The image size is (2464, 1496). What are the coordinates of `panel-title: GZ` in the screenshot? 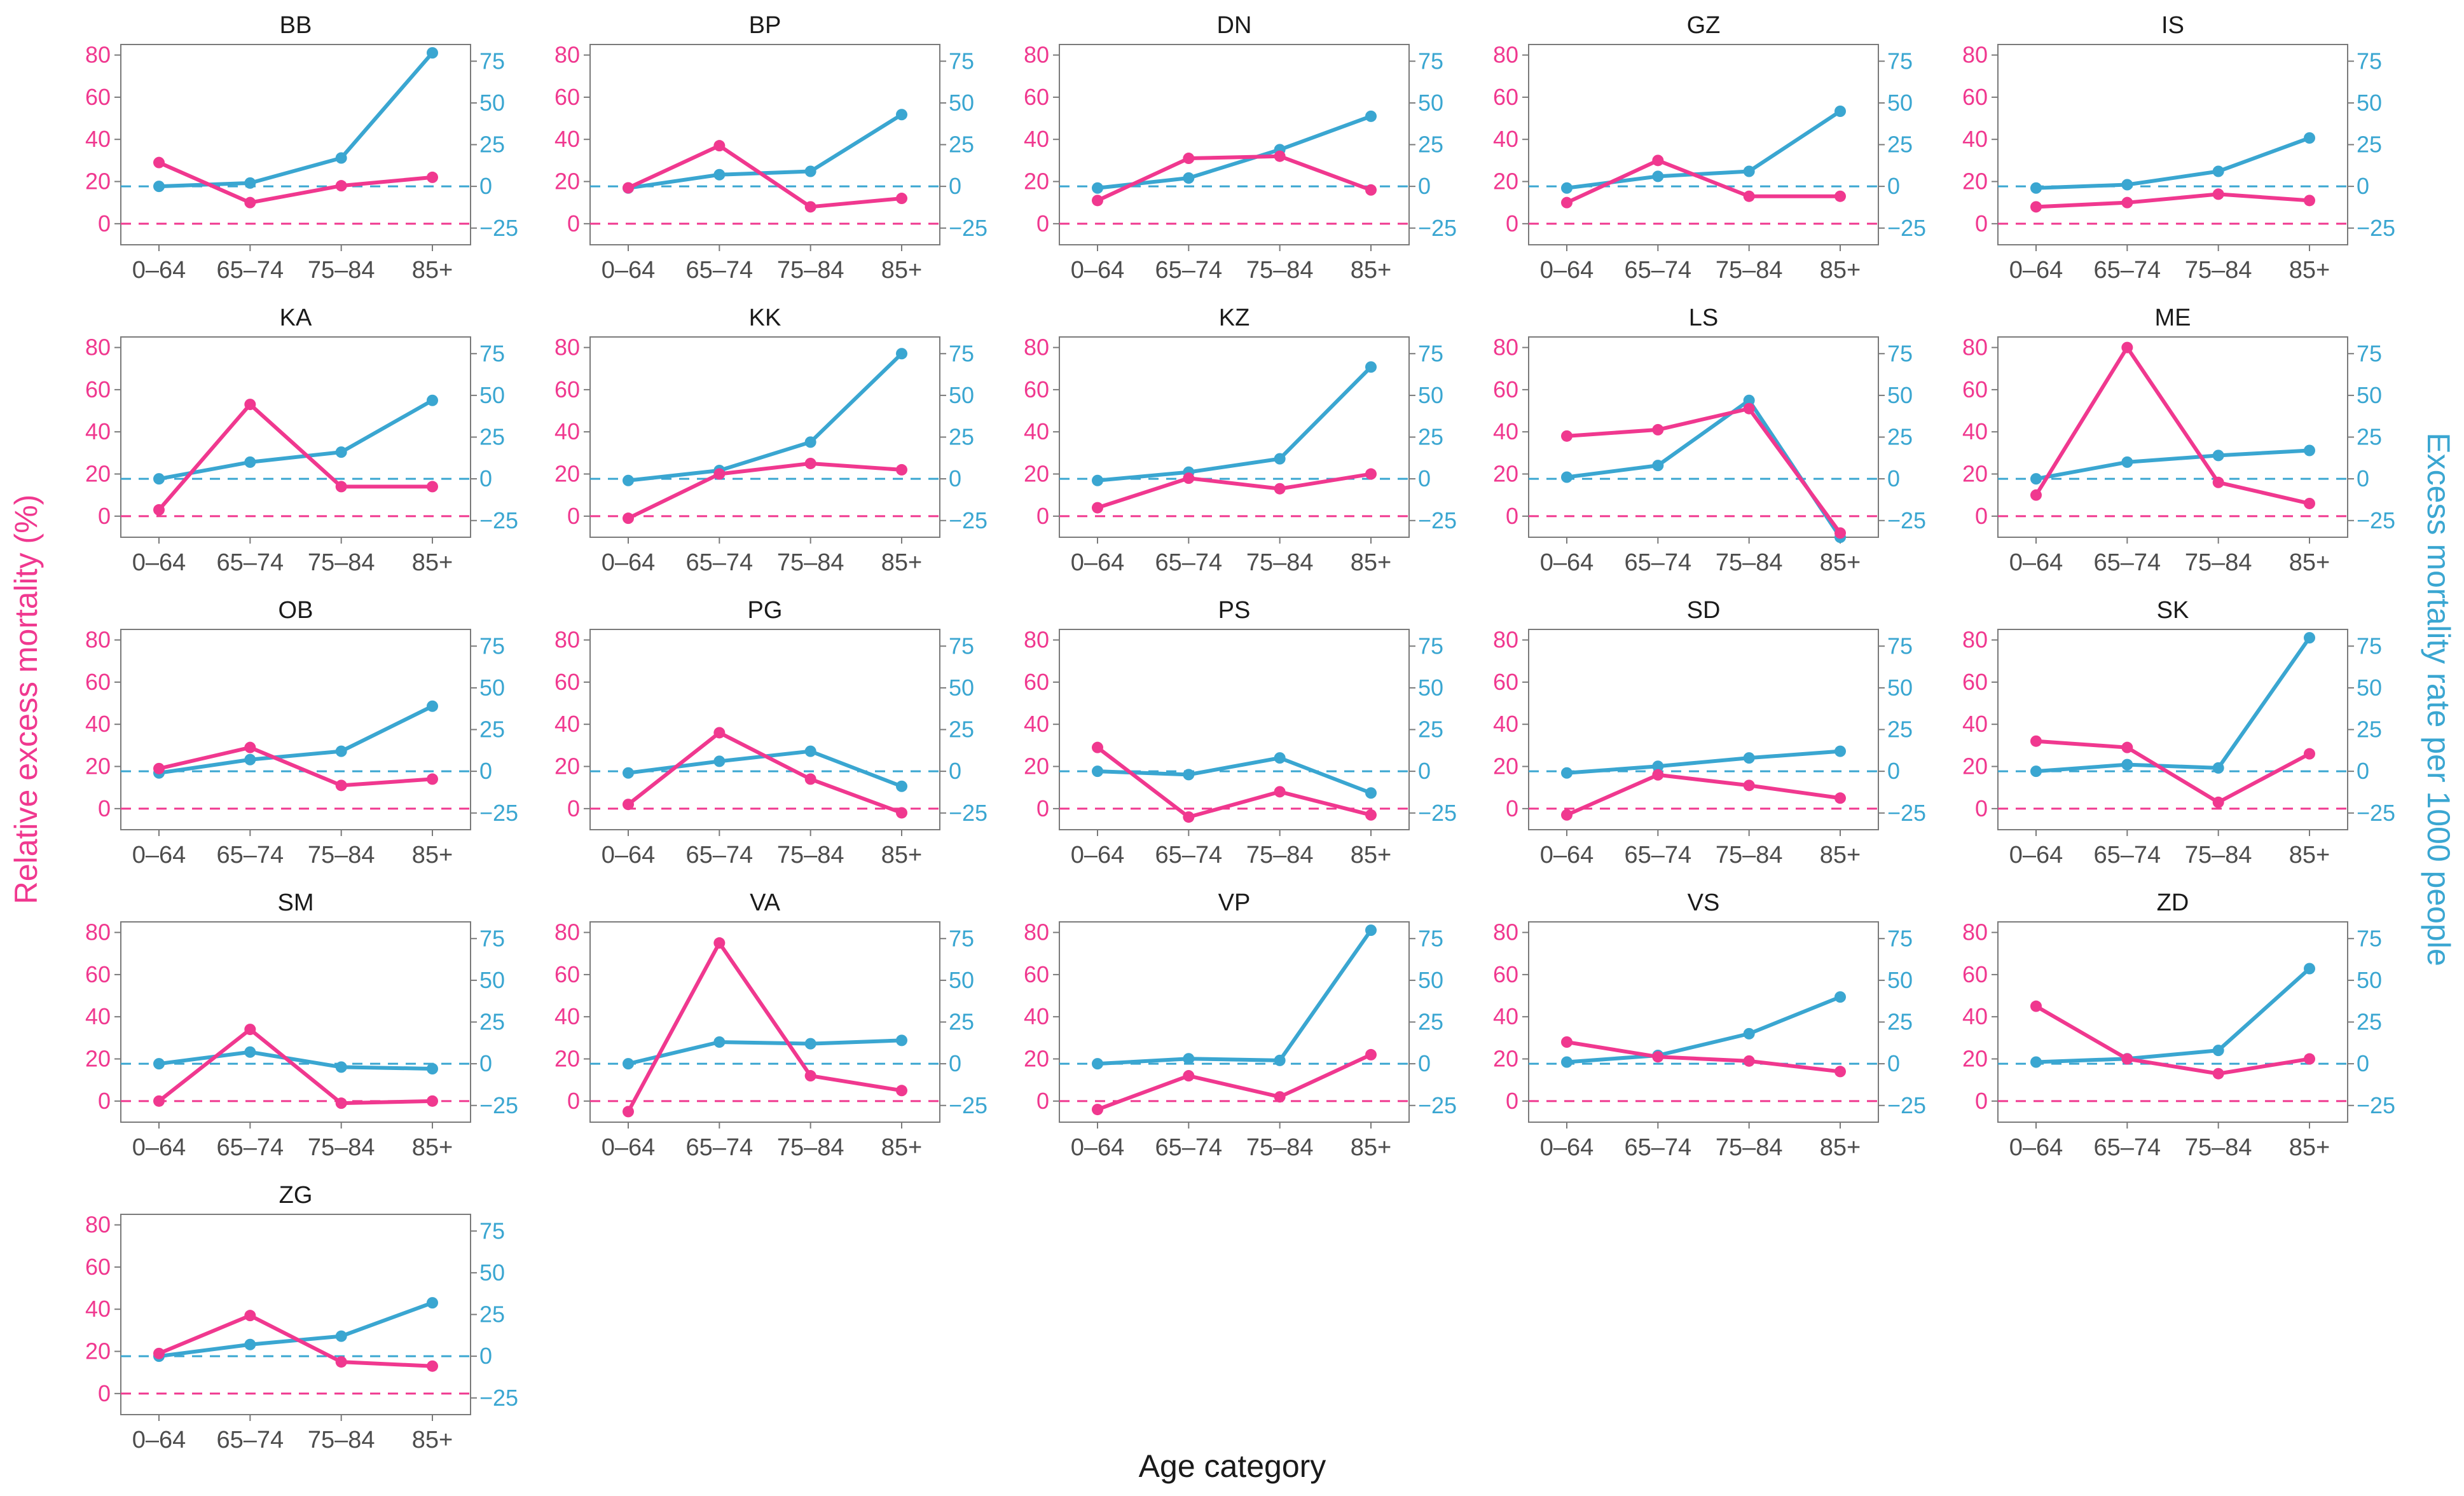 It's located at (1704, 25).